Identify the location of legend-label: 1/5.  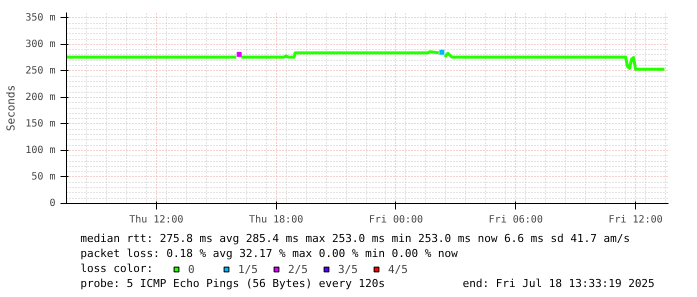
(248, 269).